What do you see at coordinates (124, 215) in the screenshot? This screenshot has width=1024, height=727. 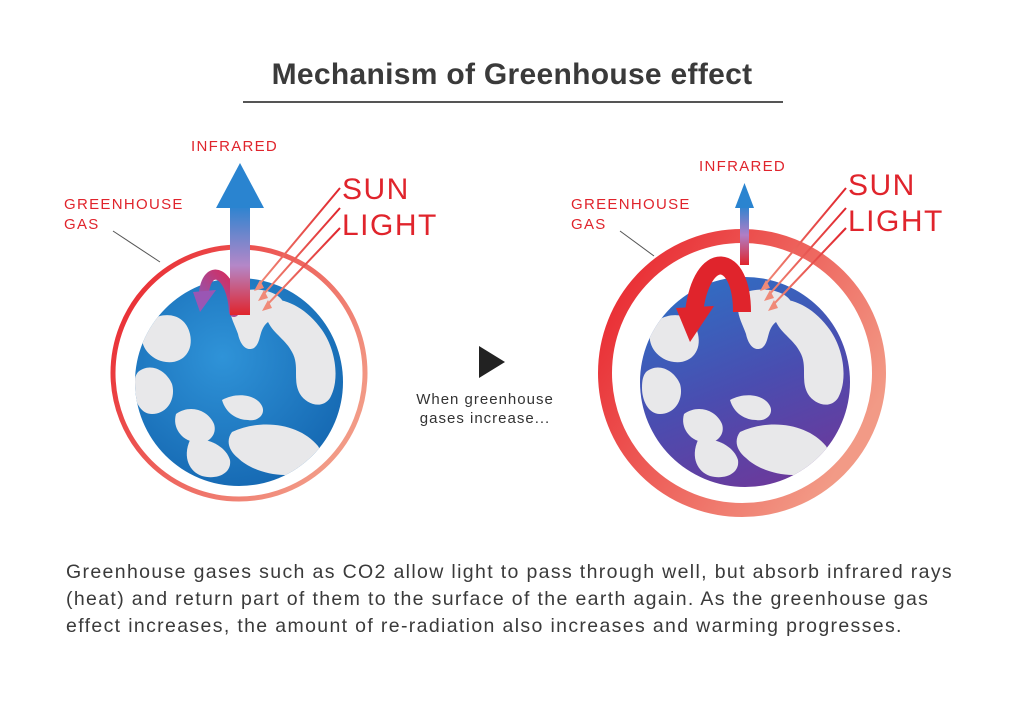 I see `greenhouse-gas-label-left: GREENHOUSE GAS` at bounding box center [124, 215].